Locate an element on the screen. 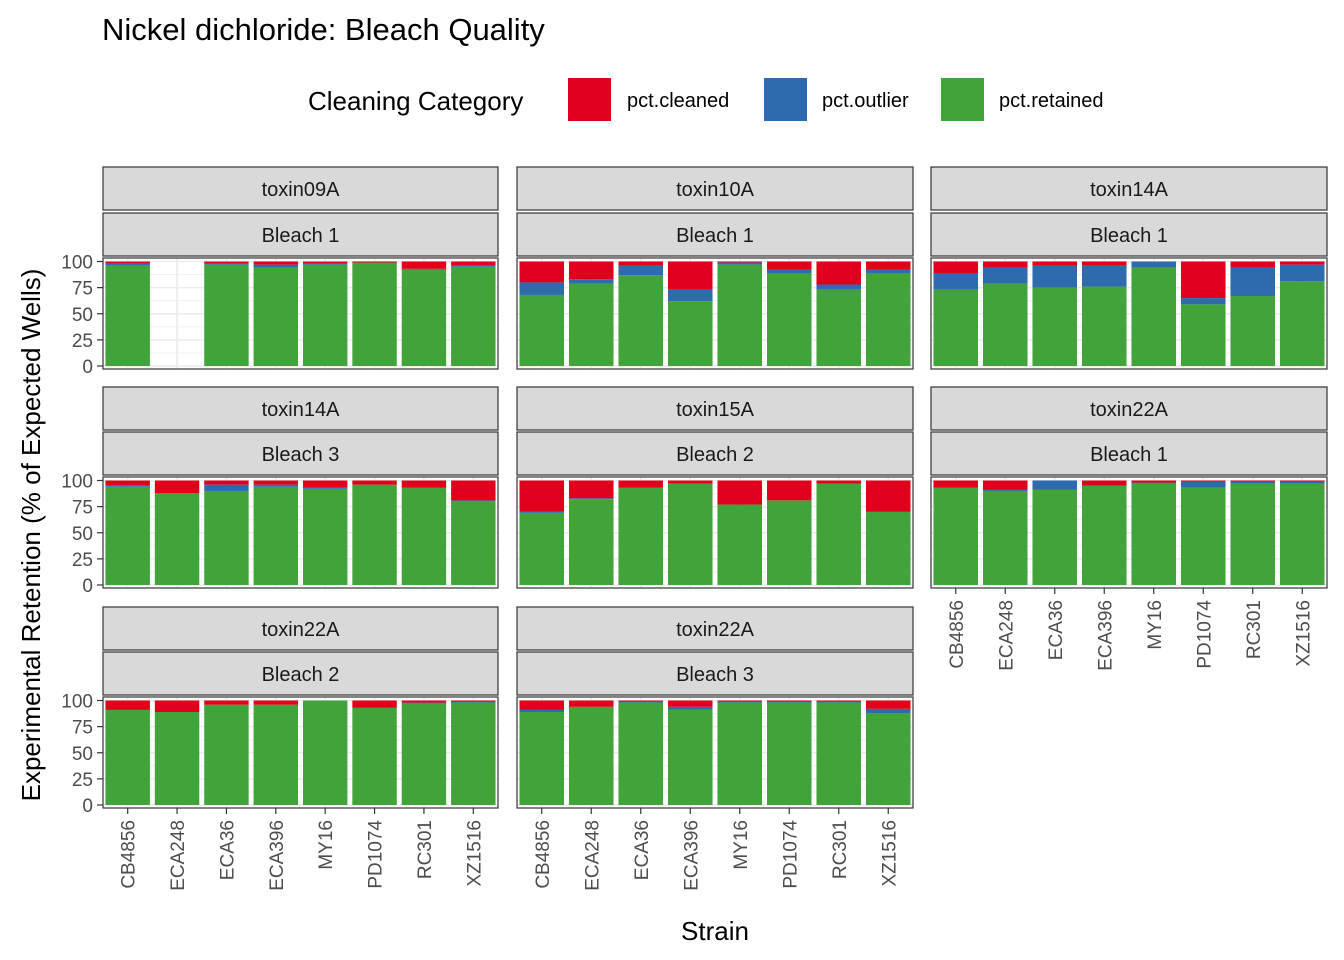 Image resolution: width=1344 pixels, height=960 pixels. legend-title: Cleaning Category is located at coordinates (415, 101).